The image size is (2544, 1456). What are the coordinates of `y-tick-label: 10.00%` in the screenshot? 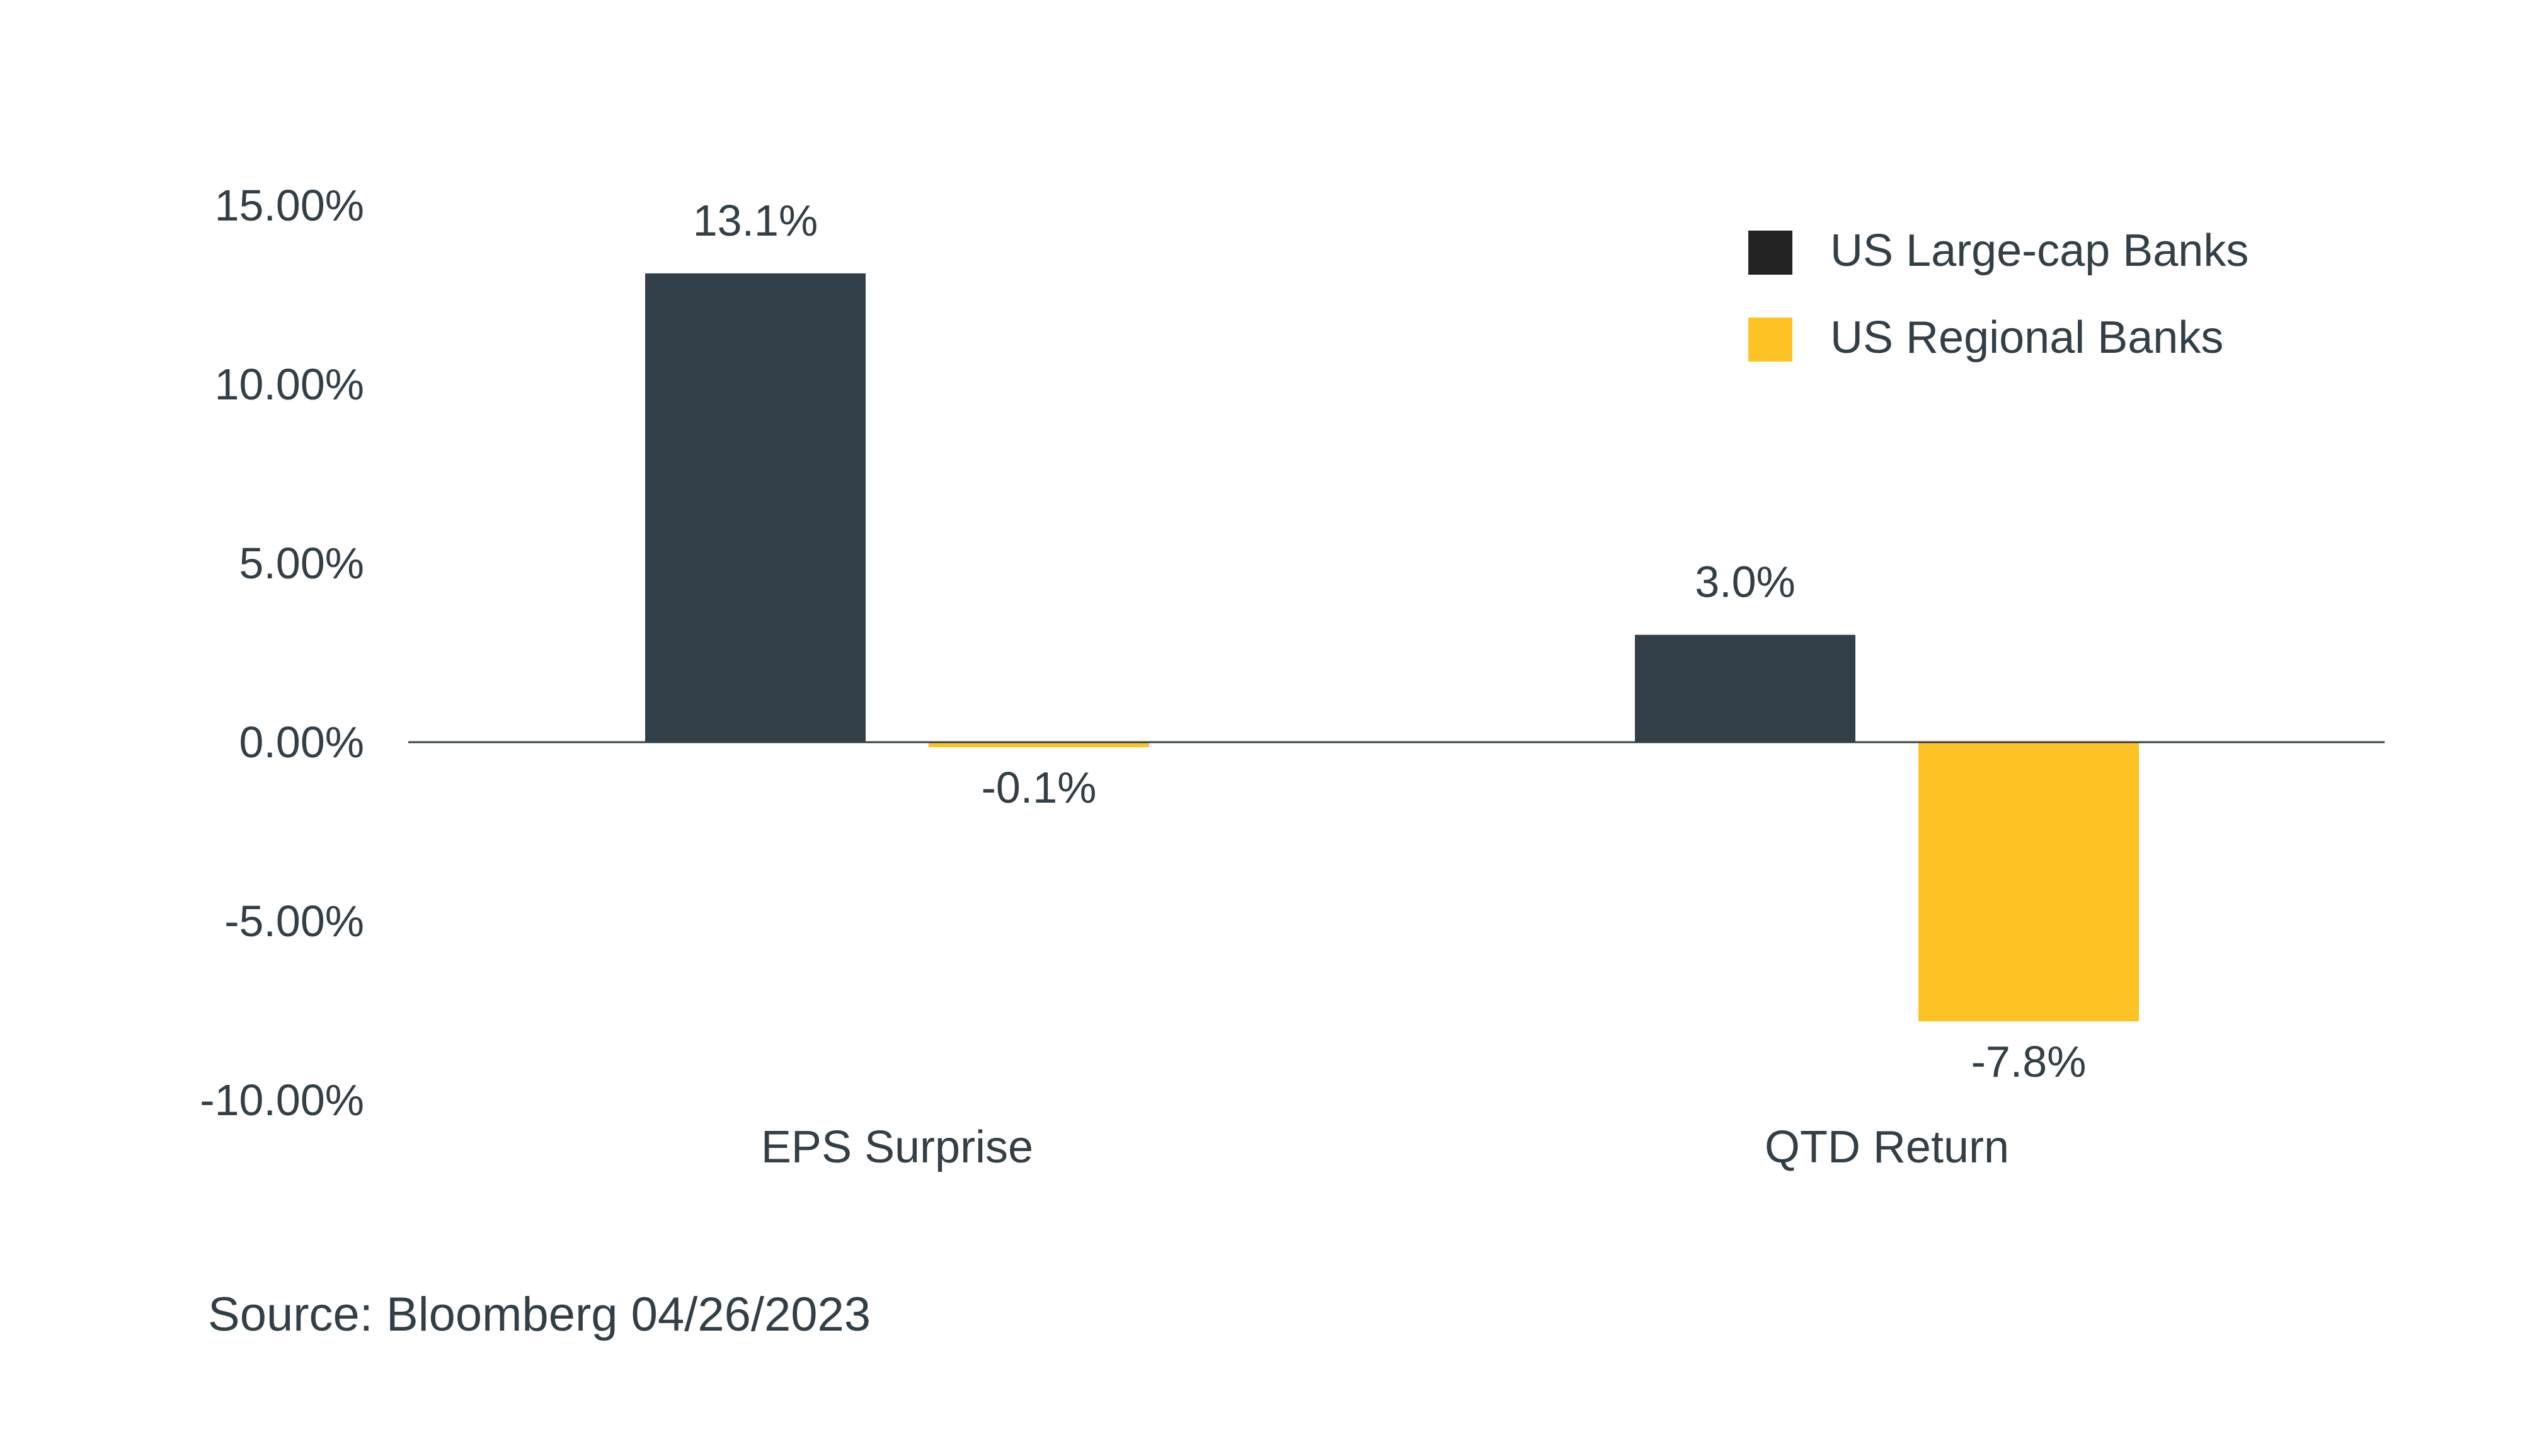 It's located at (289, 384).